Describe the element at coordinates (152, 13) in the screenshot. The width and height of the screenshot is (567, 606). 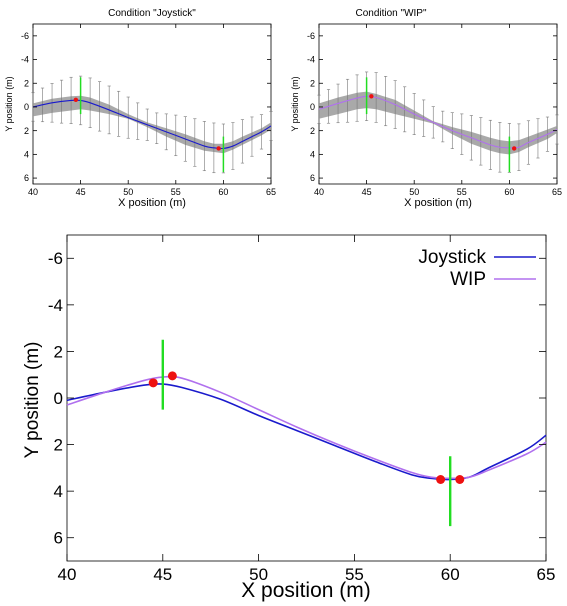
I see `chart-title: Condition "Joystick"` at that location.